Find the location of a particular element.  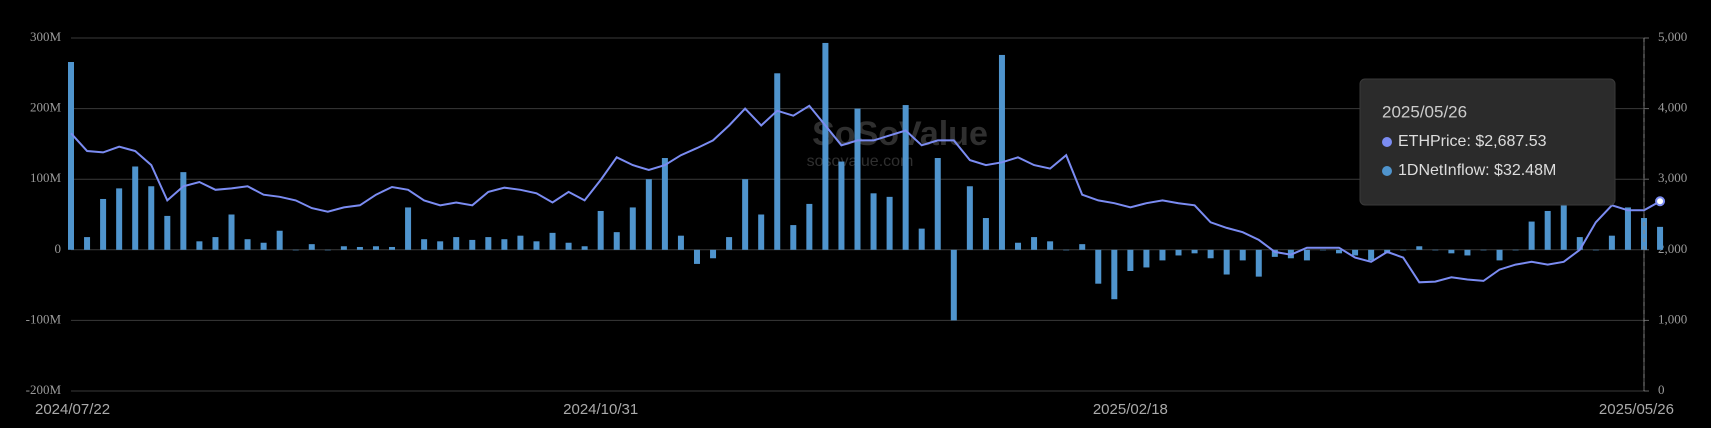

tooltip-item: ETHPrice: $2,687.53 is located at coordinates (1472, 141).